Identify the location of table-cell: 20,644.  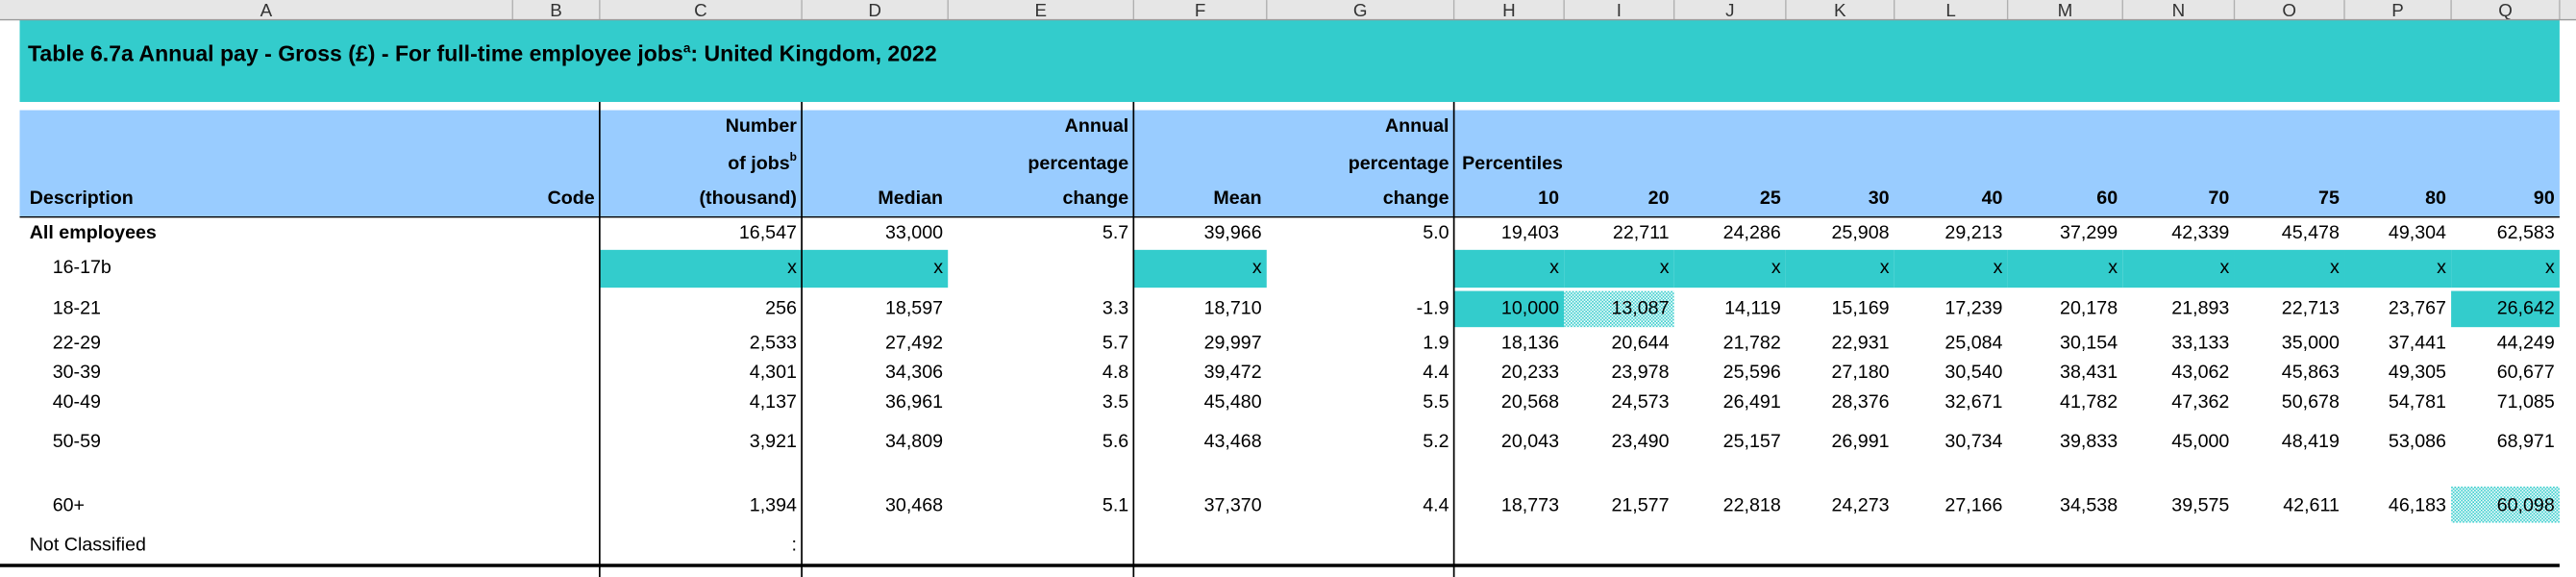
(1640, 343).